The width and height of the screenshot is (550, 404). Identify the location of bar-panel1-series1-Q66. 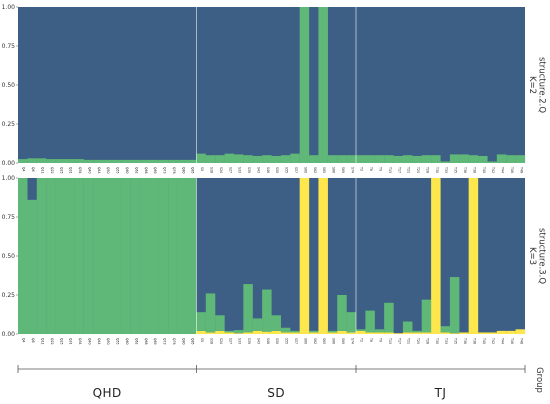
(145, 161).